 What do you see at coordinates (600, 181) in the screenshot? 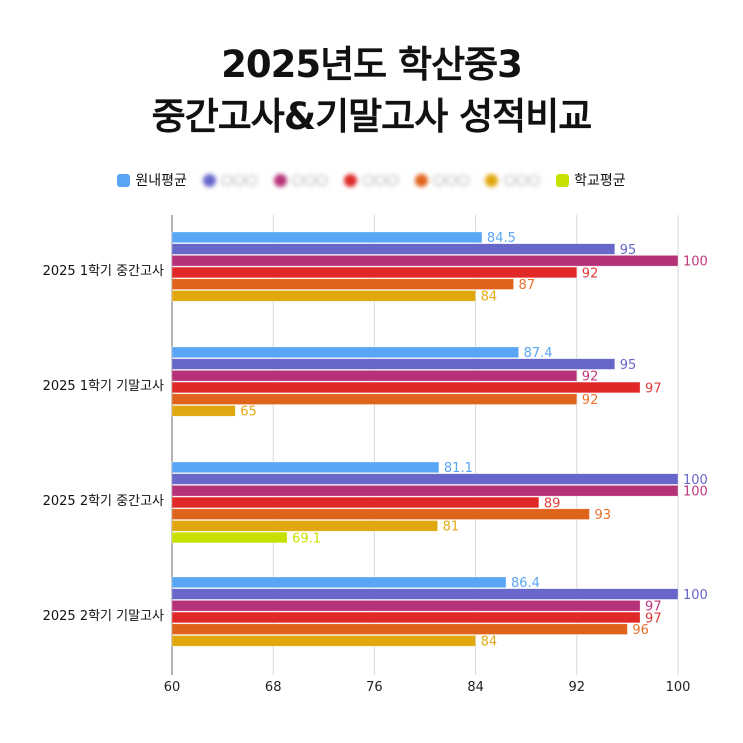
I see `legend-label: 학교평균` at bounding box center [600, 181].